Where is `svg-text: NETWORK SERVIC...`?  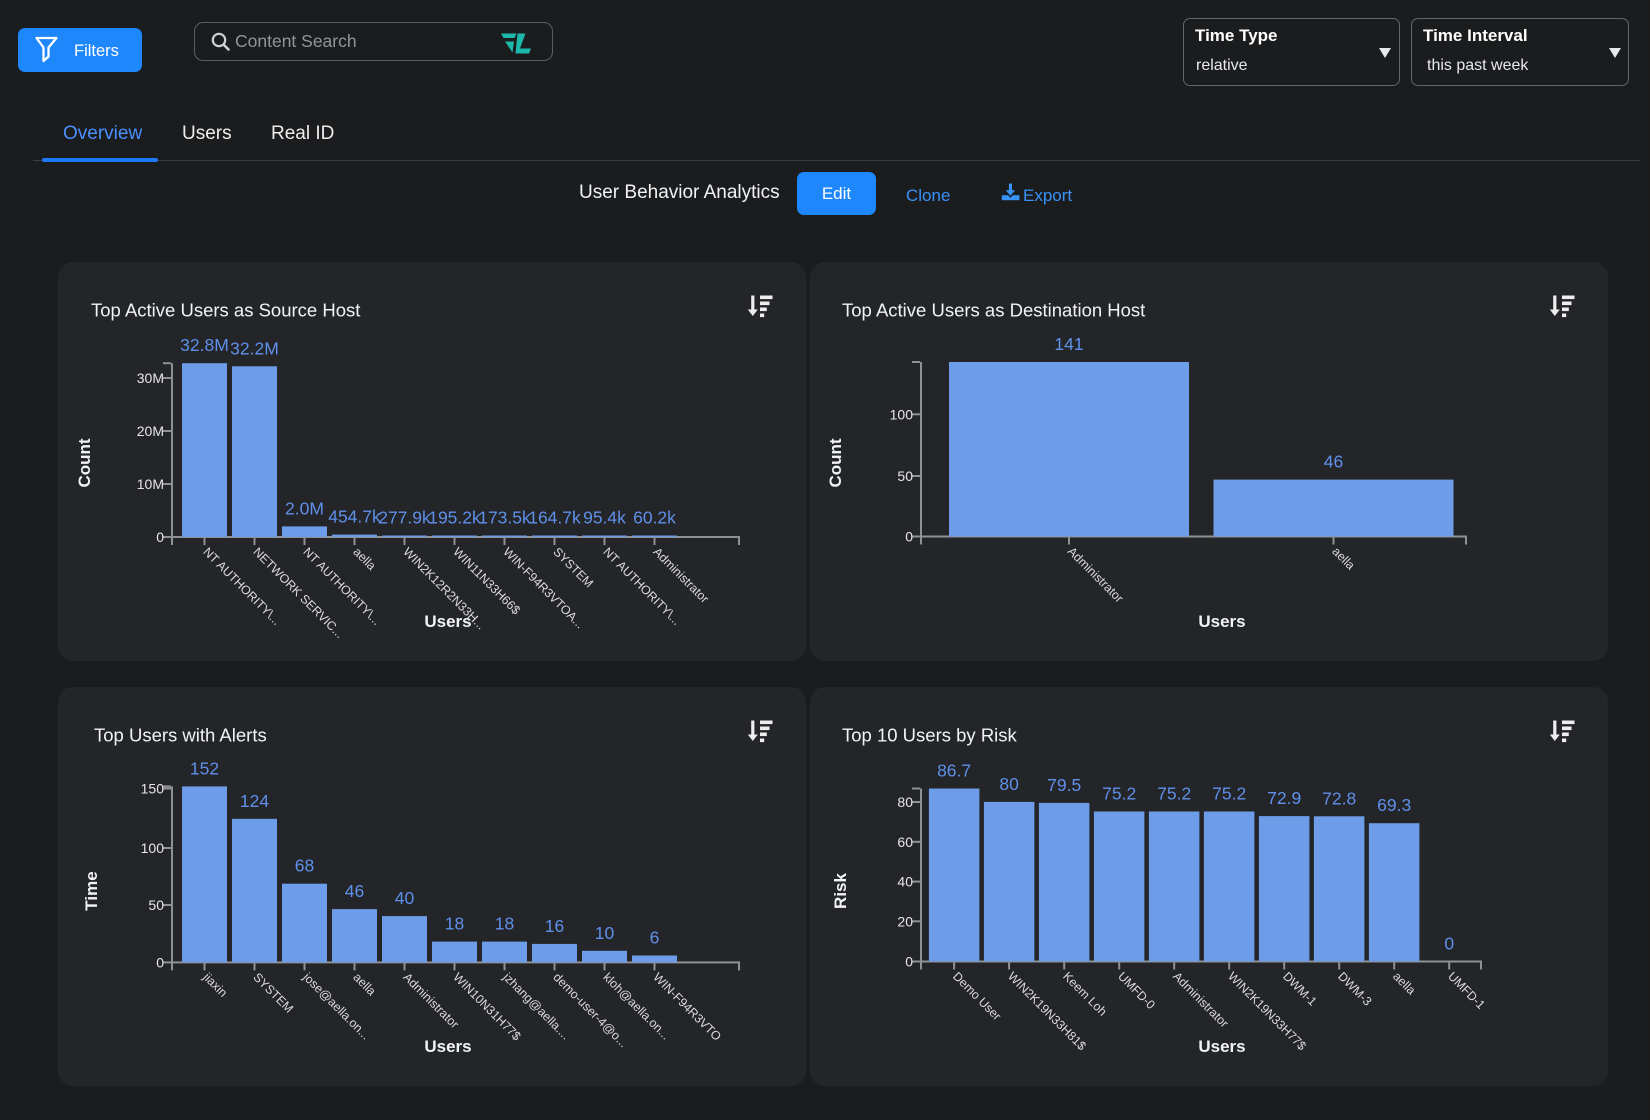 svg-text: NETWORK SERVIC... is located at coordinates (298, 593).